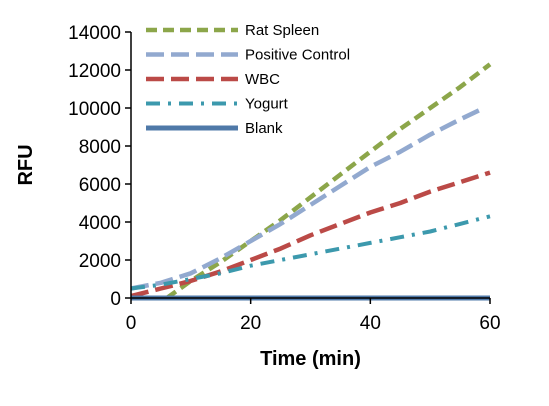  Describe the element at coordinates (267, 104) in the screenshot. I see `legend-label: Yogurt` at that location.